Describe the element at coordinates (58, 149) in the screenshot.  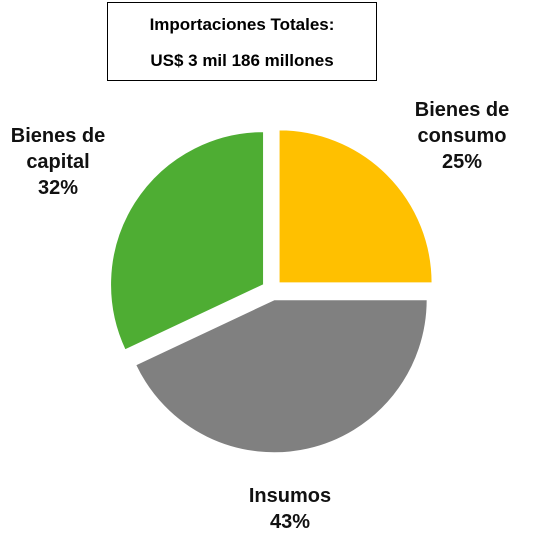
I see `category-label: Bienes de capital` at that location.